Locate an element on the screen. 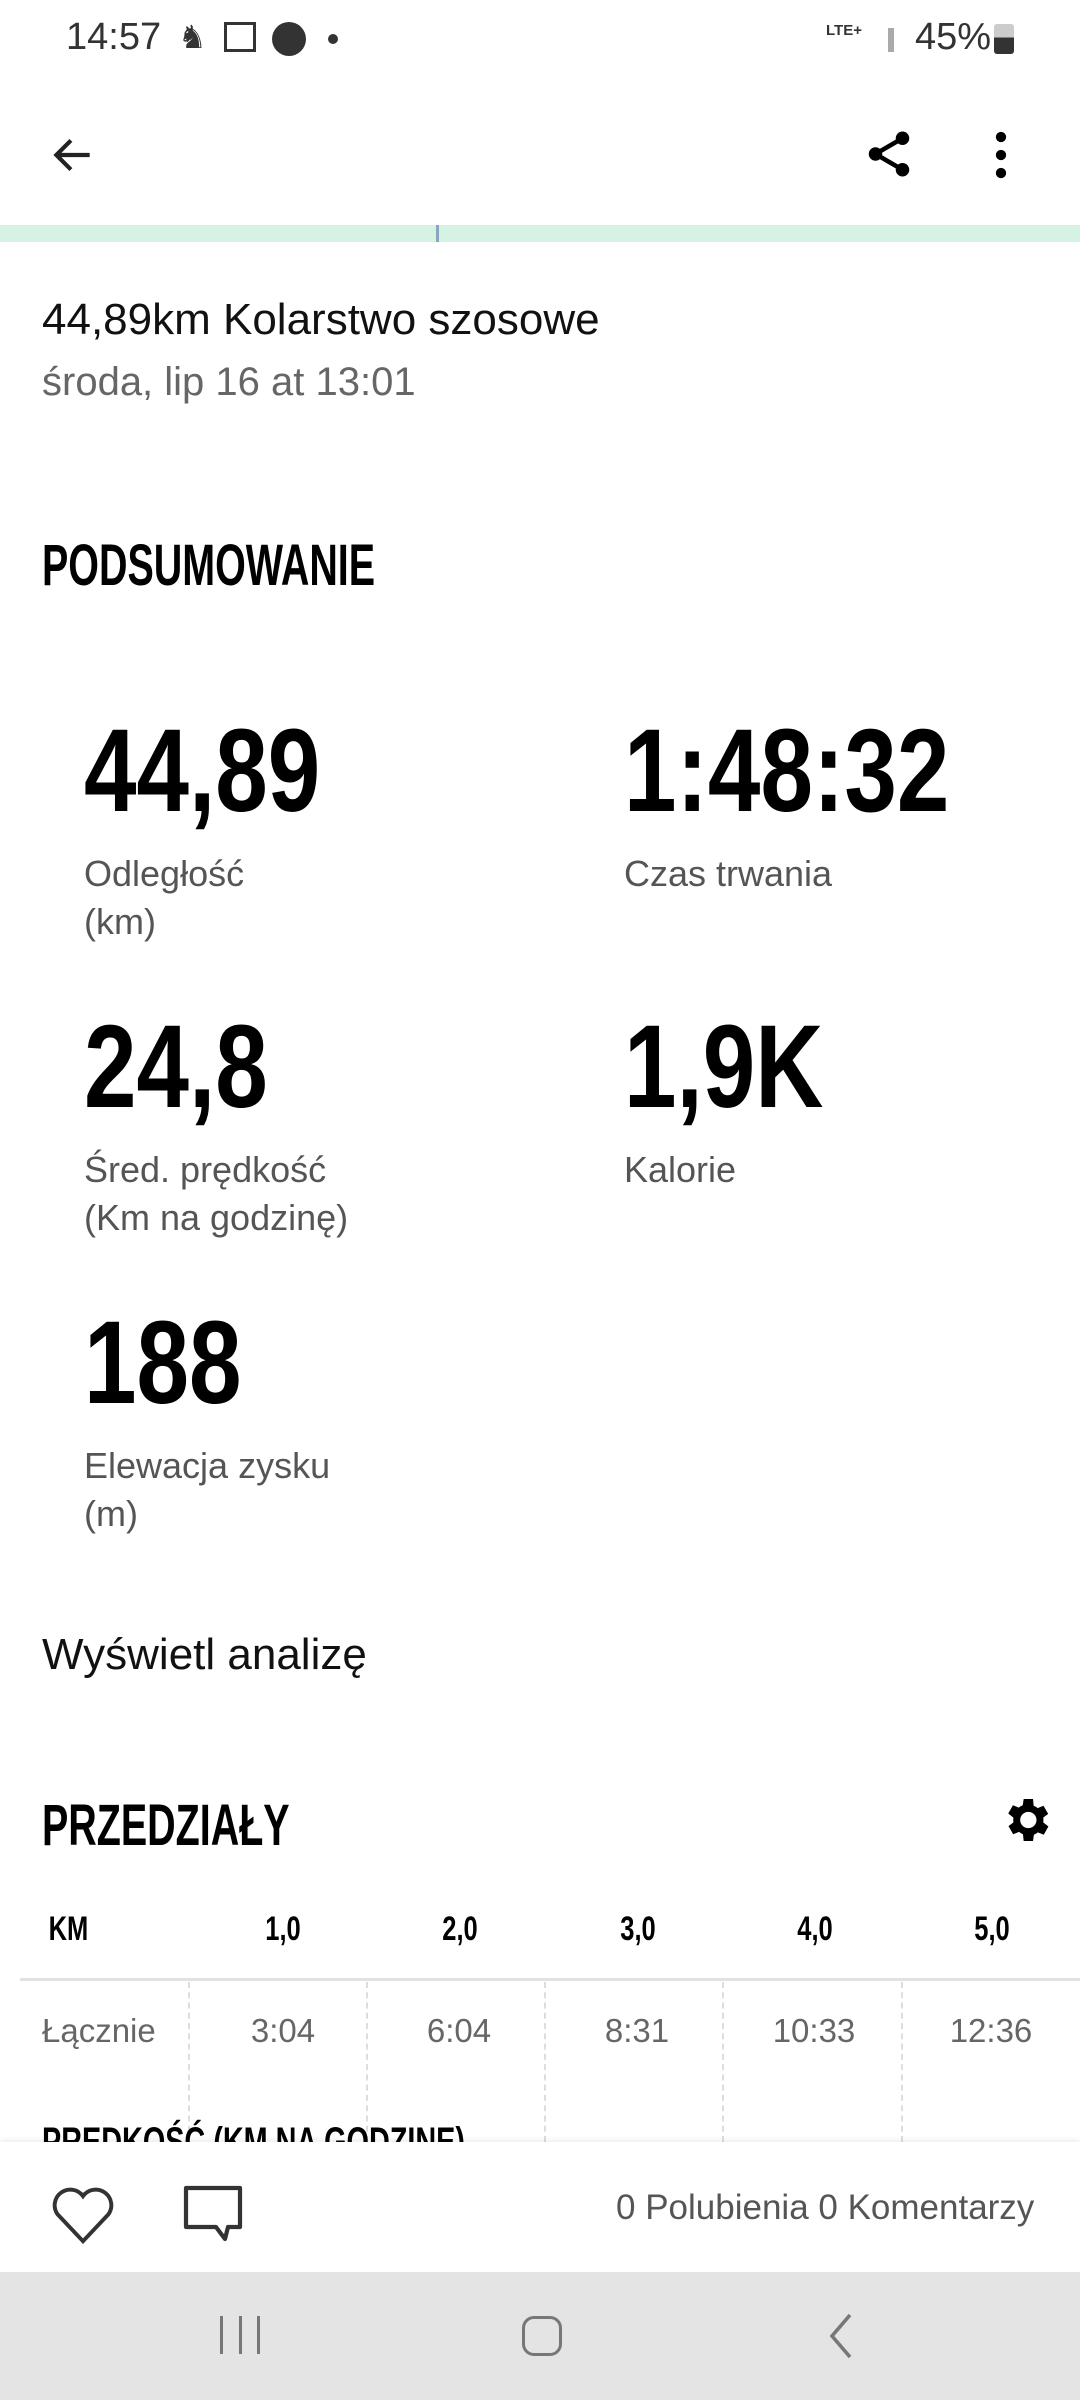 The height and width of the screenshot is (2400, 1080). column-header: 1,0 is located at coordinates (283, 1929).